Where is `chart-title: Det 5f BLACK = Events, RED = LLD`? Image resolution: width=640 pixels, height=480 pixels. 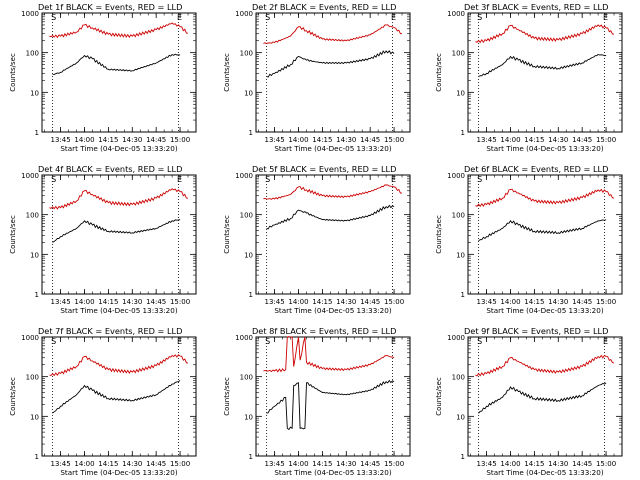
chart-title: Det 5f BLACK = Events, RED = LLD is located at coordinates (324, 169).